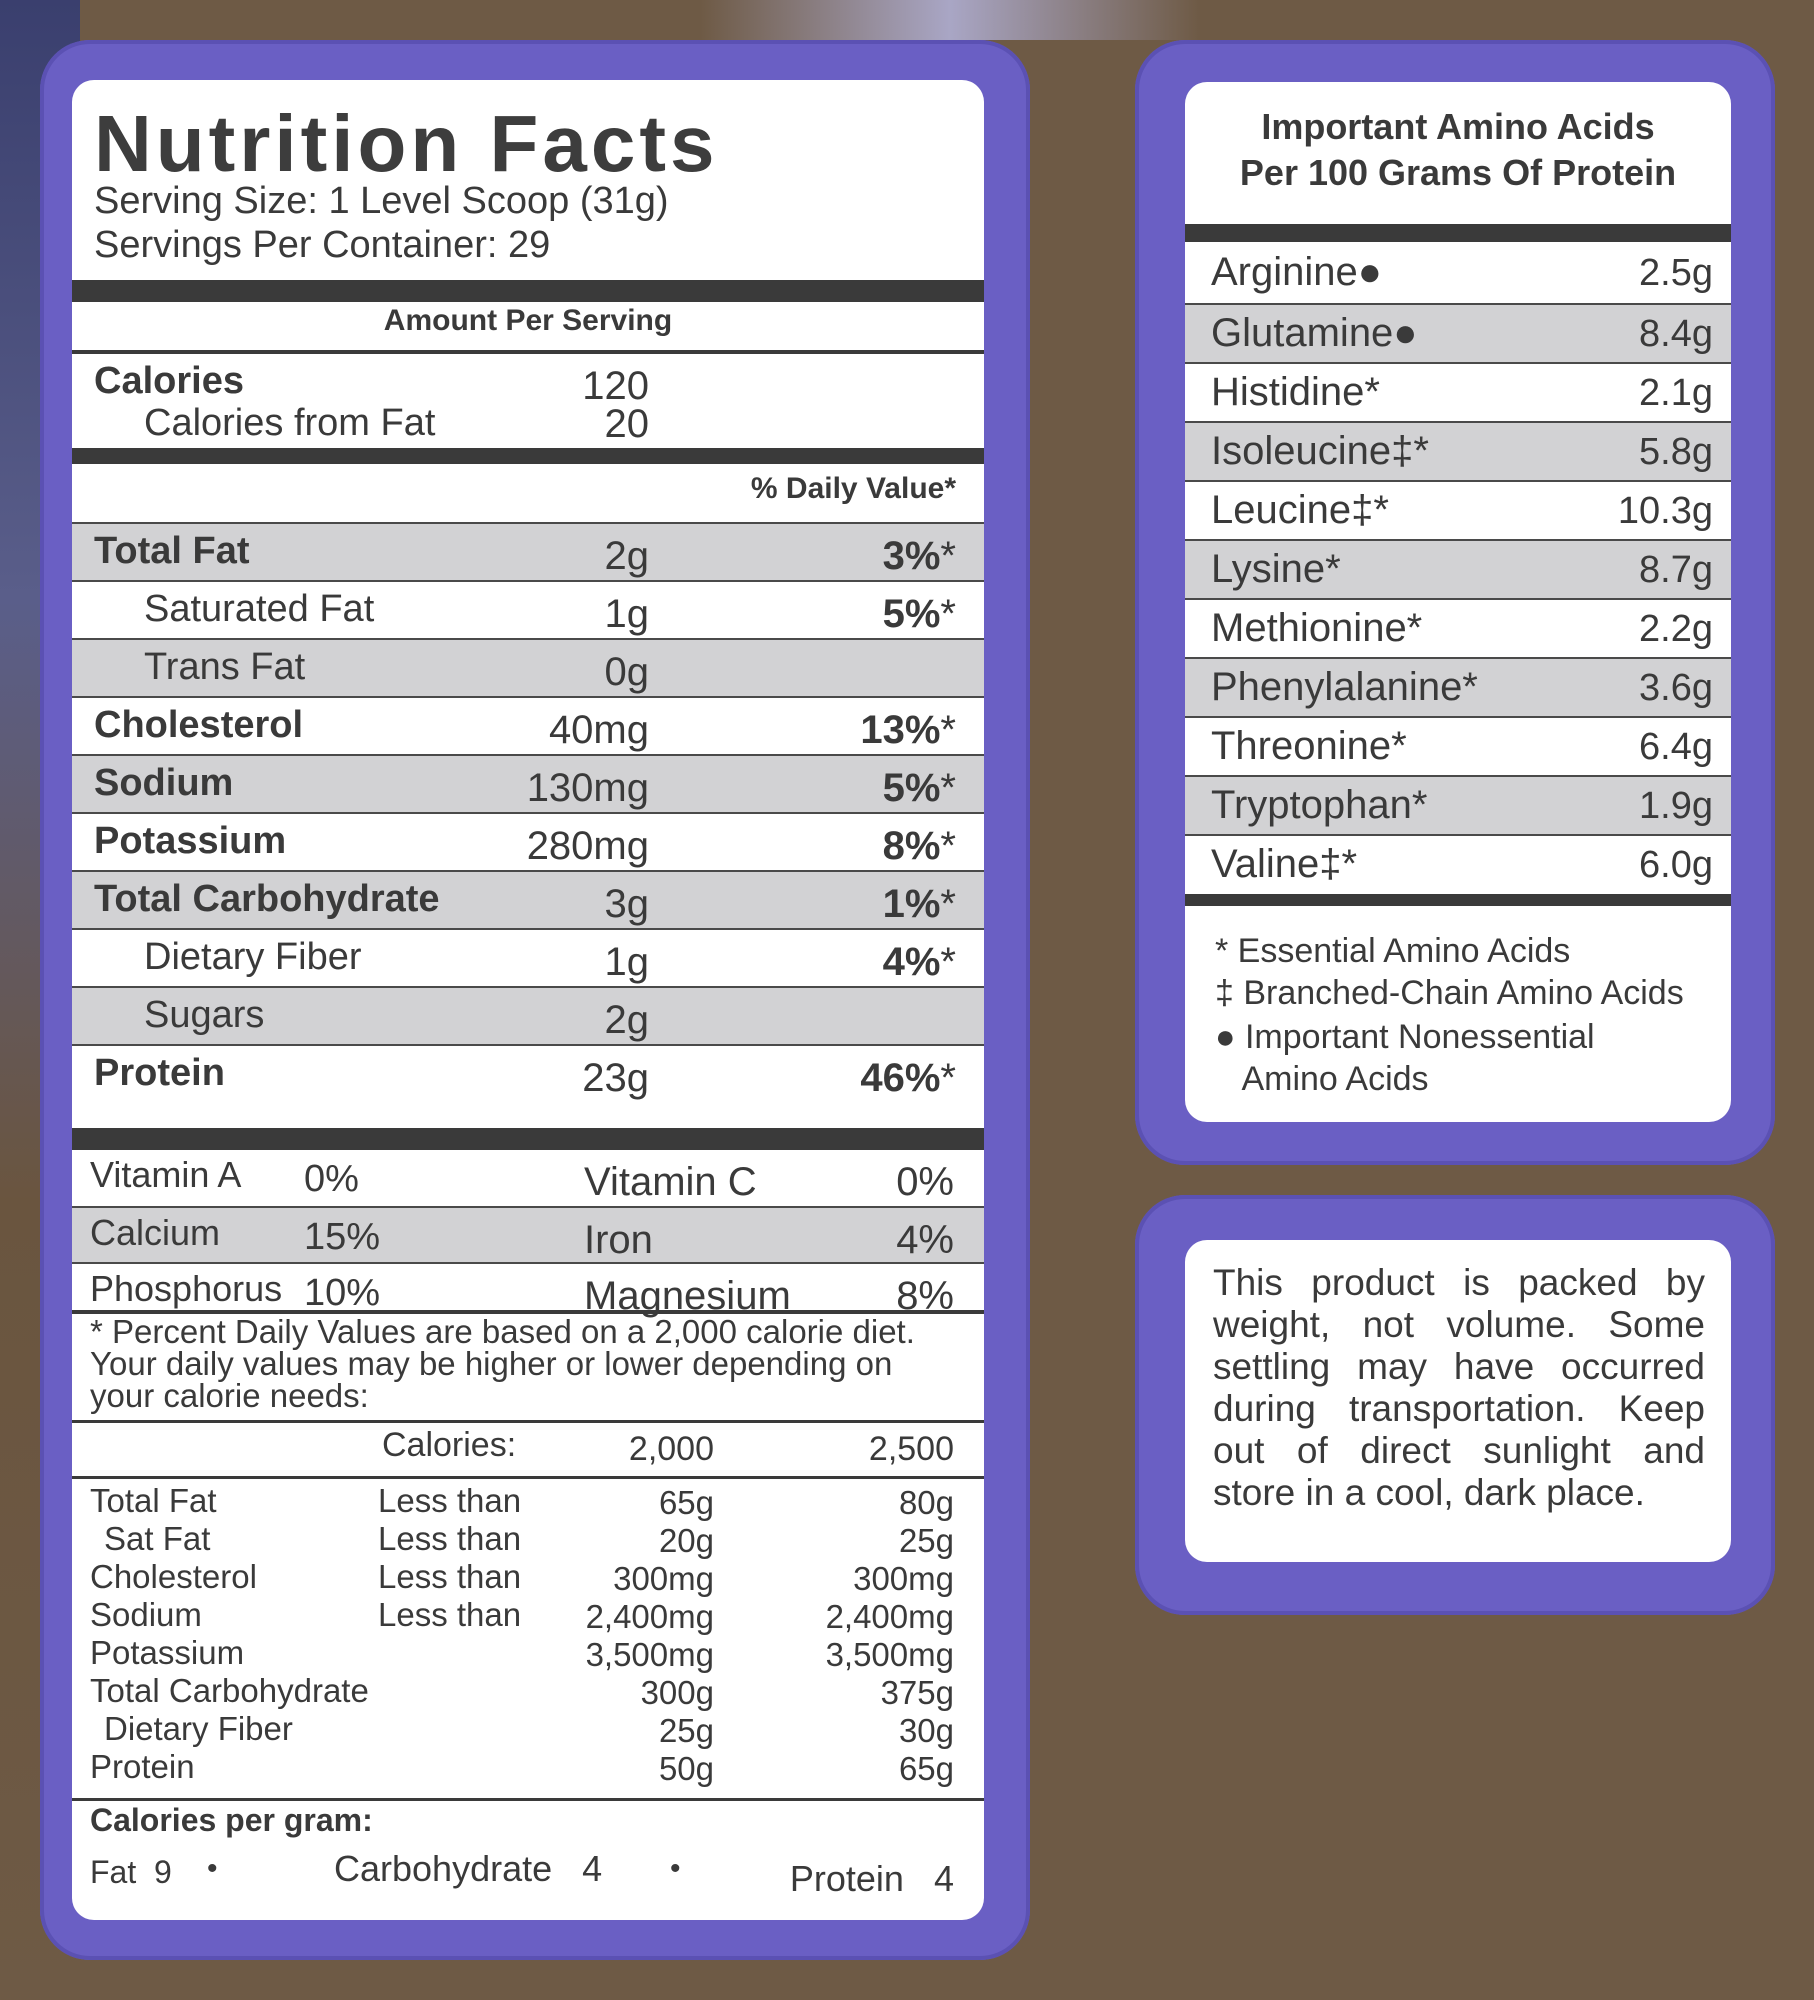 The height and width of the screenshot is (2000, 1814). Describe the element at coordinates (163, 1872) in the screenshot. I see `cpg-fat-value: 9` at that location.